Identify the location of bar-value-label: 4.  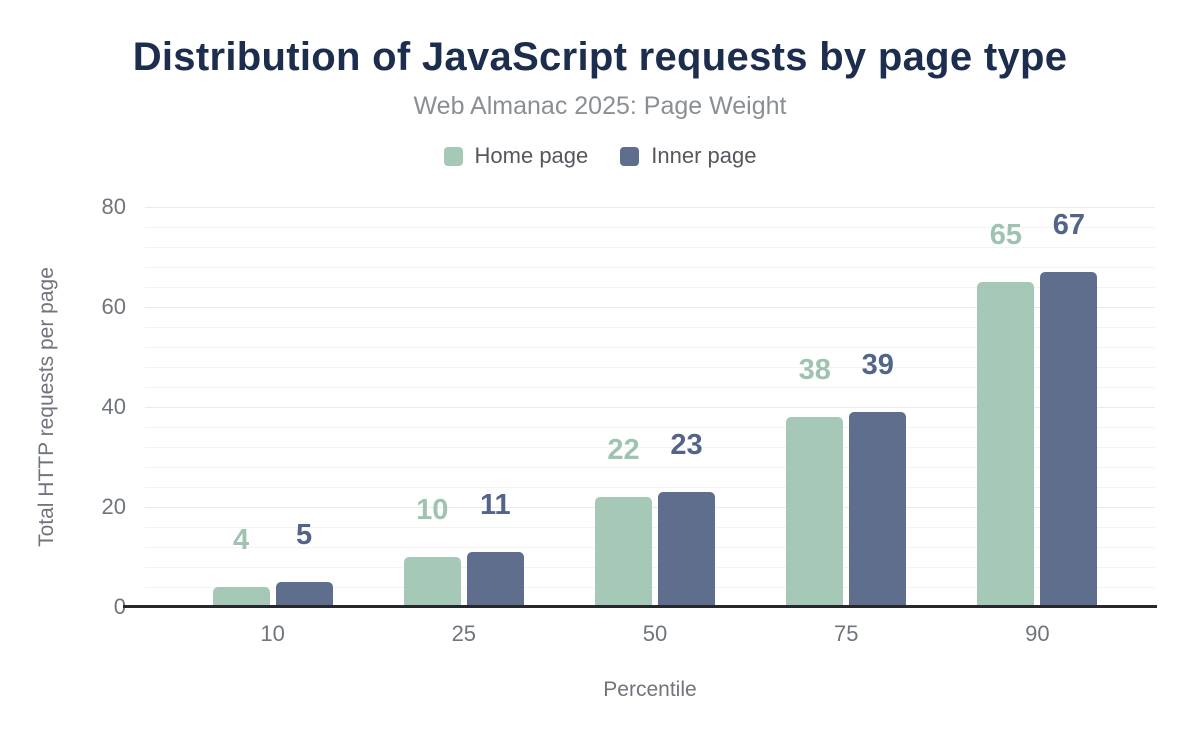
(241, 540).